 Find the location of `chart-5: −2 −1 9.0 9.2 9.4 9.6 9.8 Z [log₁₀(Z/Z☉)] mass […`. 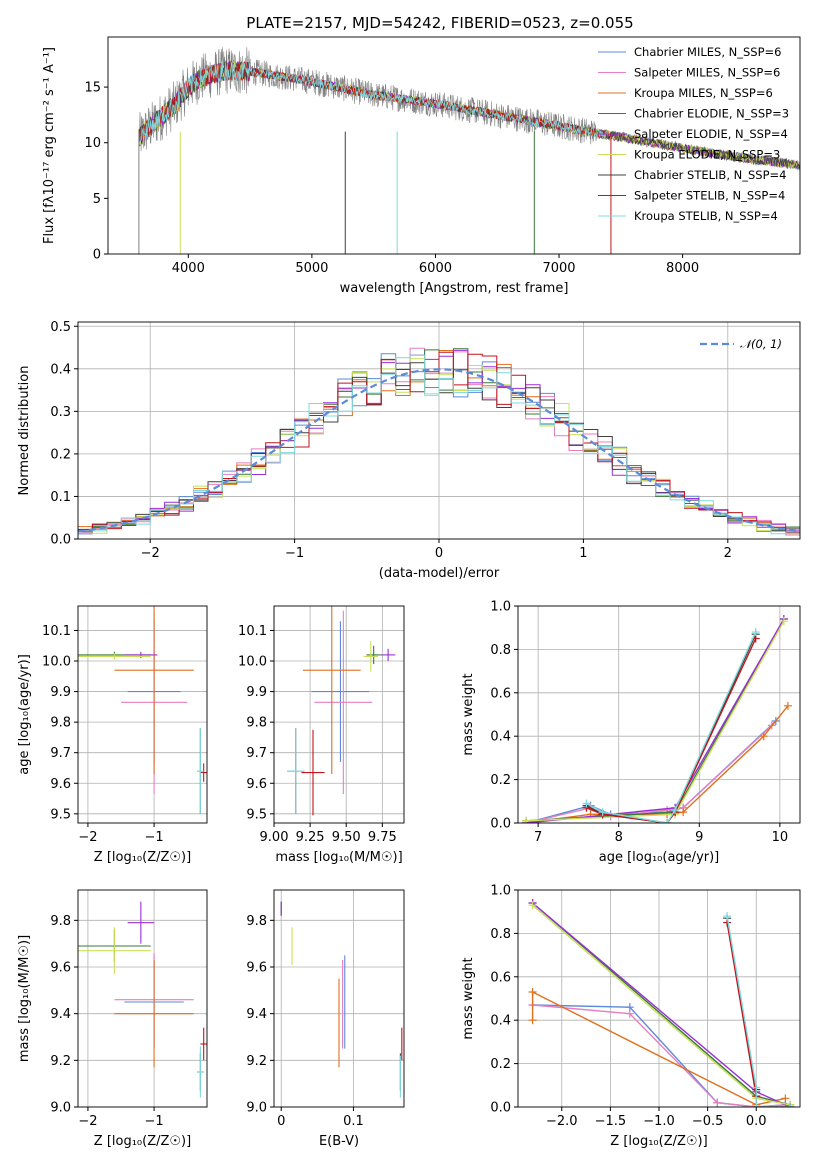

chart-5: −2 −1 9.0 9.2 9.4 9.6 9.8 Z [log₁₀(Z/Z☉)] mass [… is located at coordinates (112, 1019).